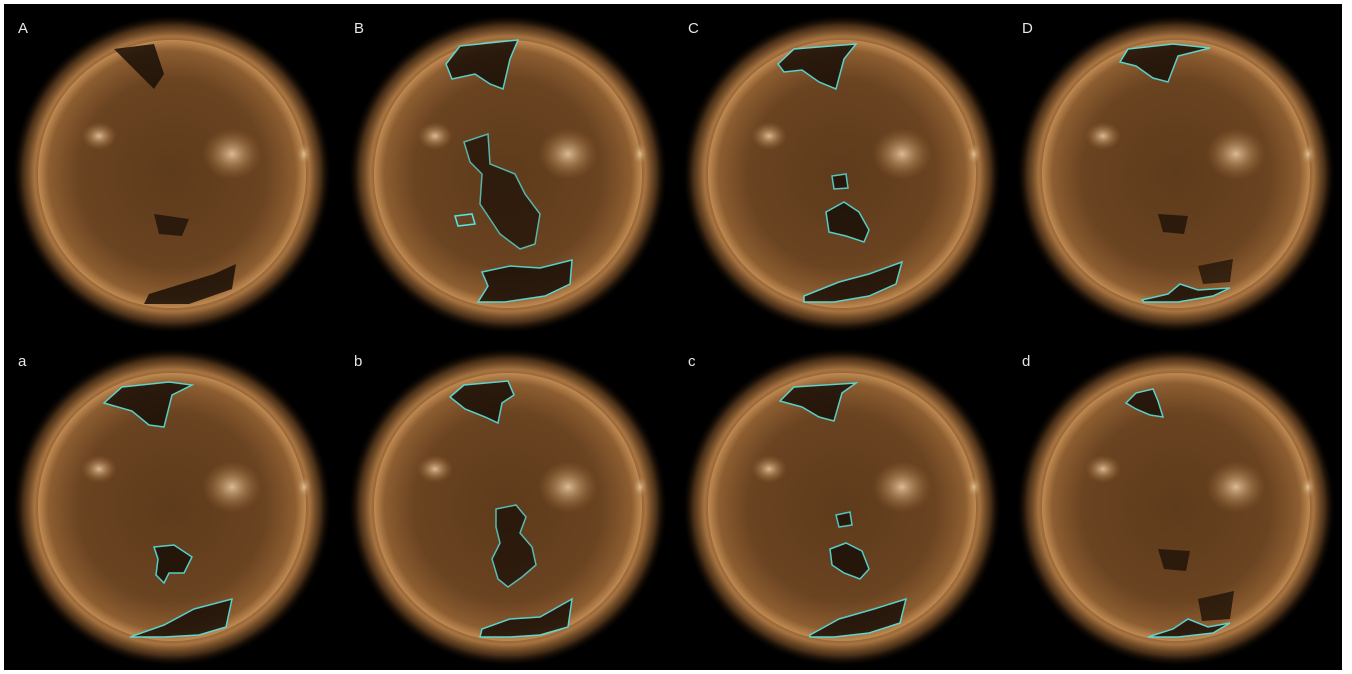  What do you see at coordinates (1027, 28) in the screenshot?
I see `panel-label: D` at bounding box center [1027, 28].